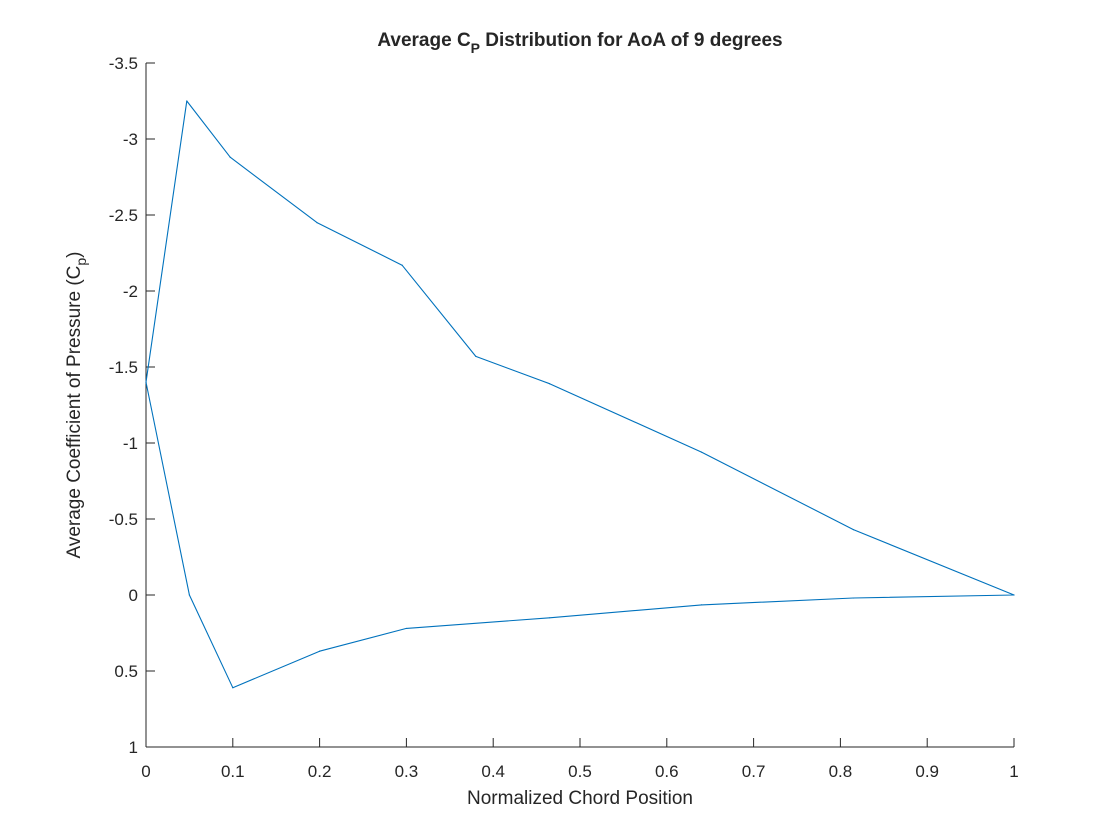 This screenshot has width=1120, height=840. What do you see at coordinates (145, 771) in the screenshot?
I see `x-tick-label: 0` at bounding box center [145, 771].